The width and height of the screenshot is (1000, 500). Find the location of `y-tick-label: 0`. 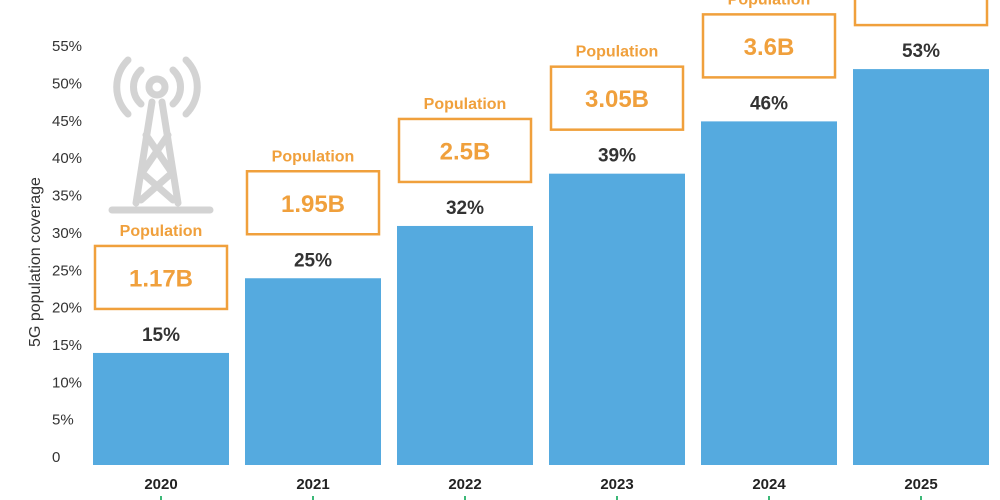

y-tick-label: 0 is located at coordinates (56, 457).